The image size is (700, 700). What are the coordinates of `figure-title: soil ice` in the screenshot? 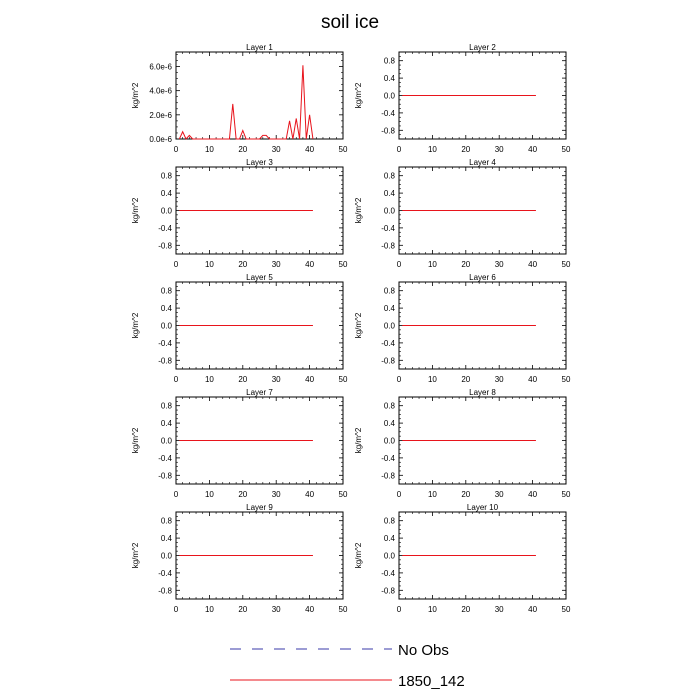 It's located at (350, 22).